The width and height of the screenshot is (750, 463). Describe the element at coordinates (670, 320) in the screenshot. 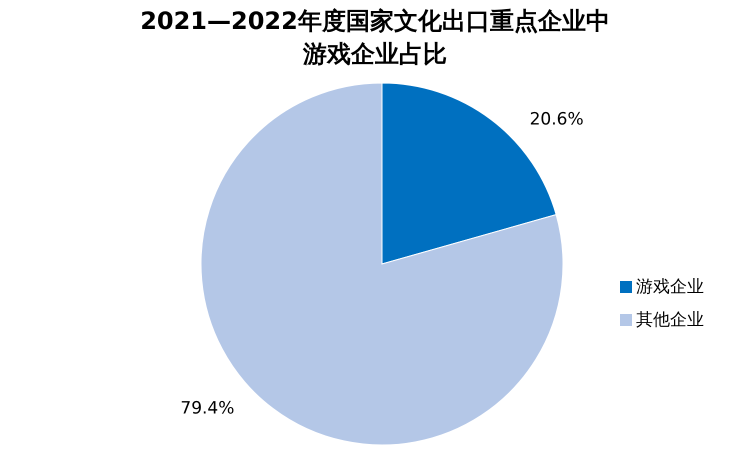

I see `legend-label: 其他企业` at that location.